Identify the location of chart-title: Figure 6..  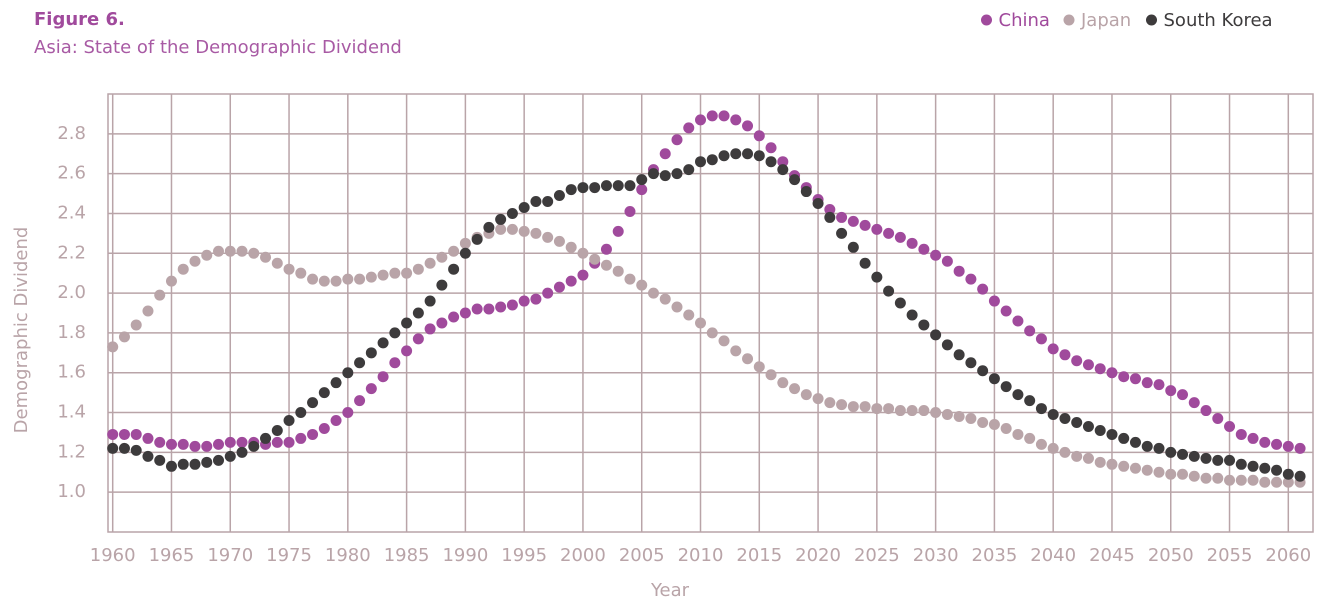
(79, 19).